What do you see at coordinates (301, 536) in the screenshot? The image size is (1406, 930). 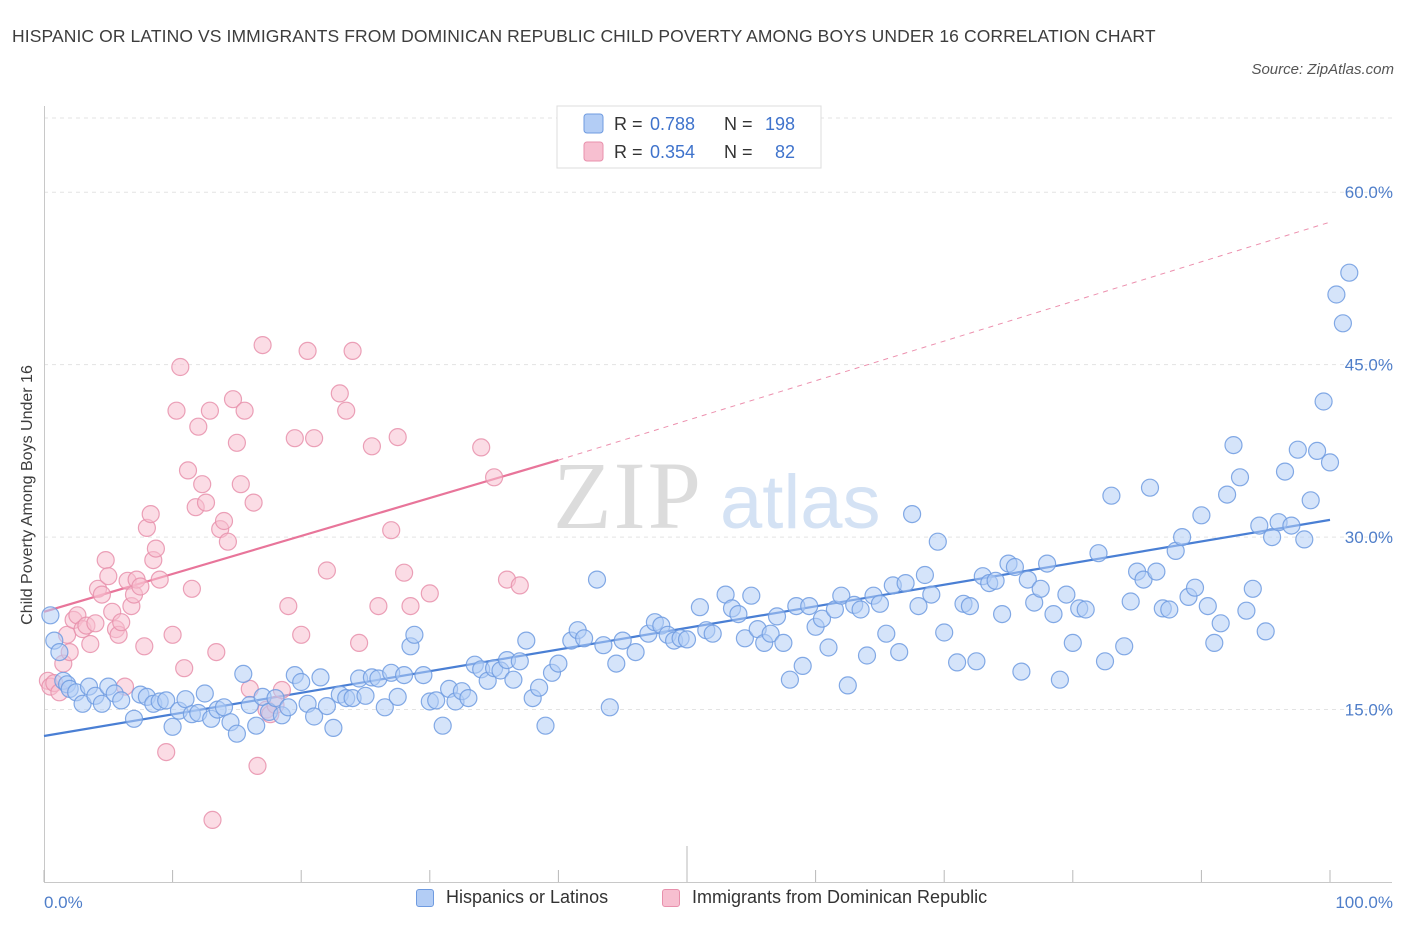 I see `trend-line-pink` at bounding box center [301, 536].